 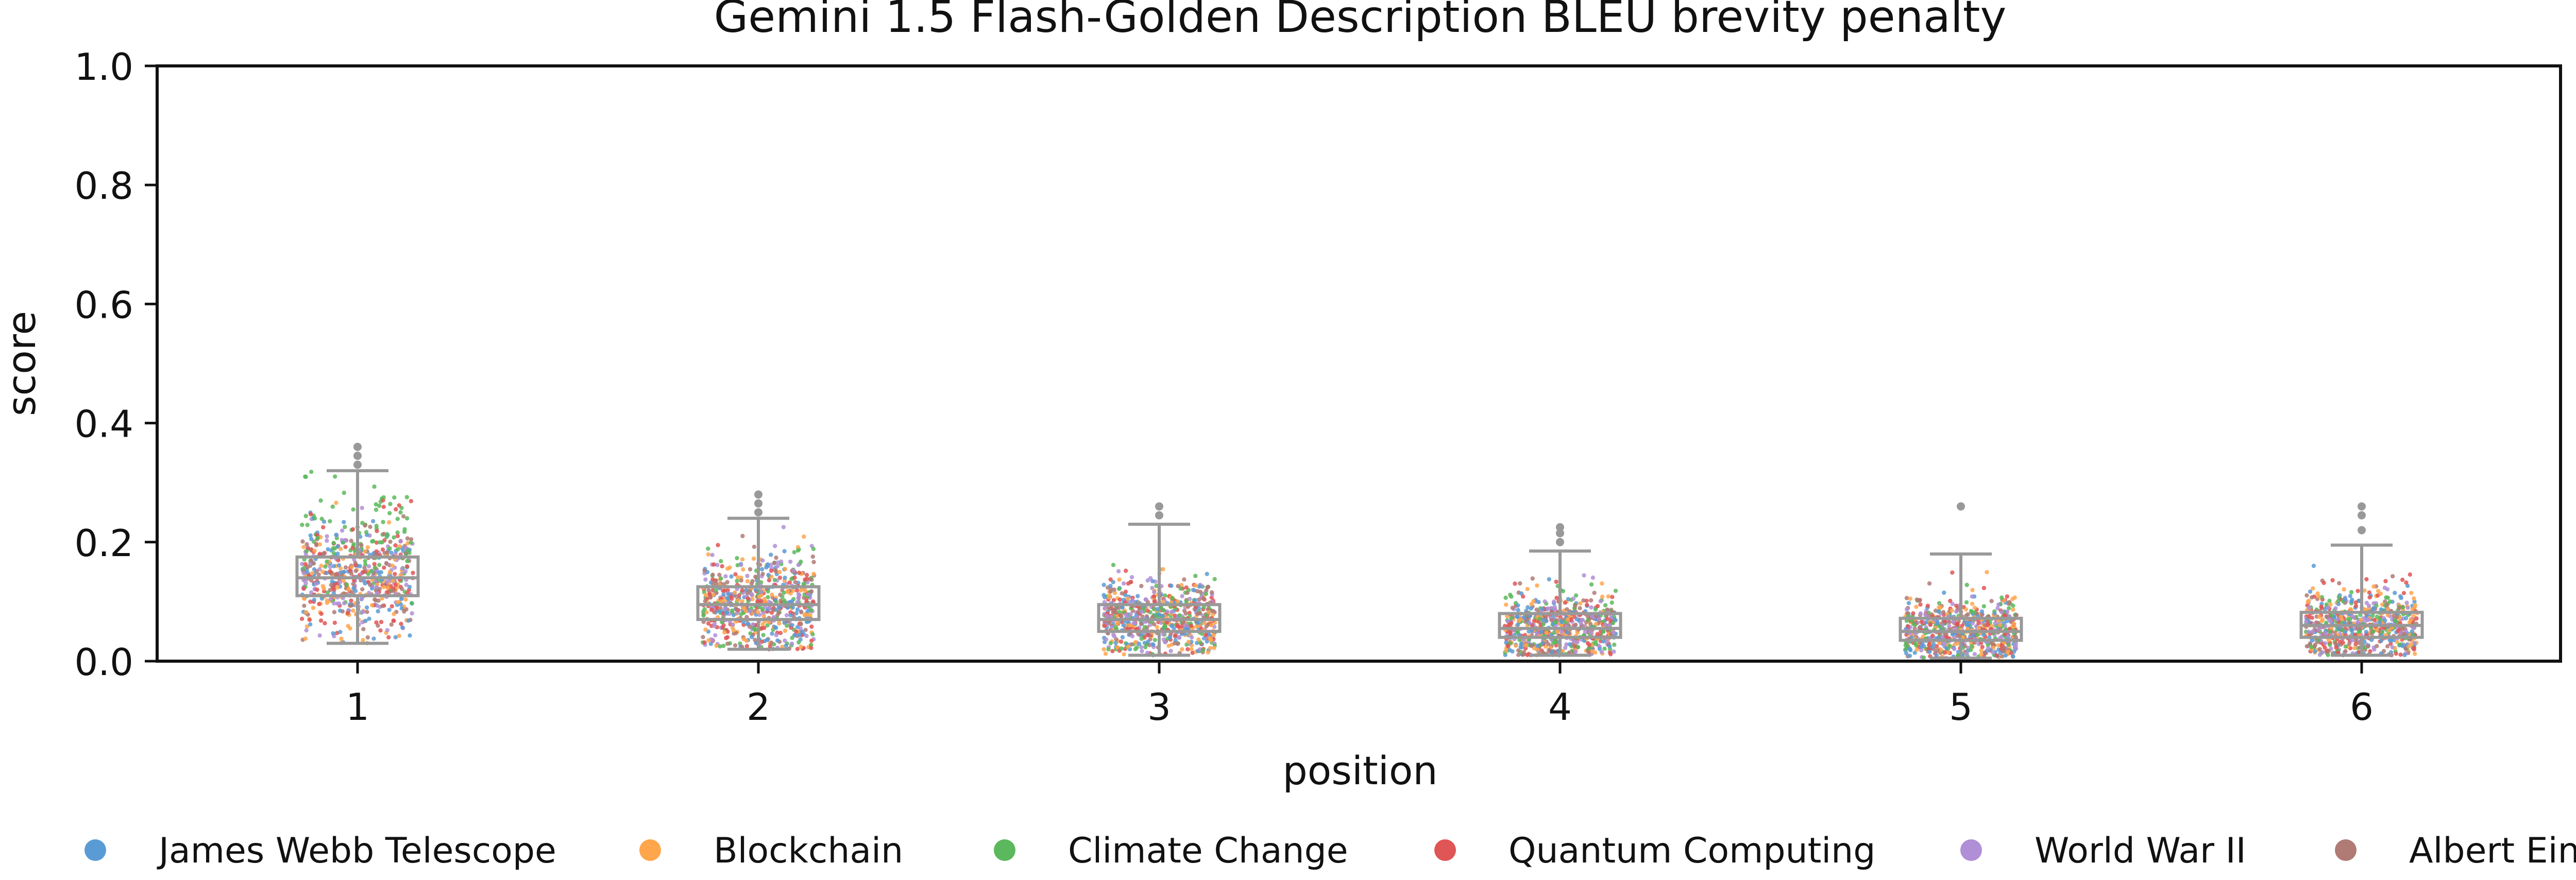 I want to click on legend-marker, so click(x=1971, y=850).